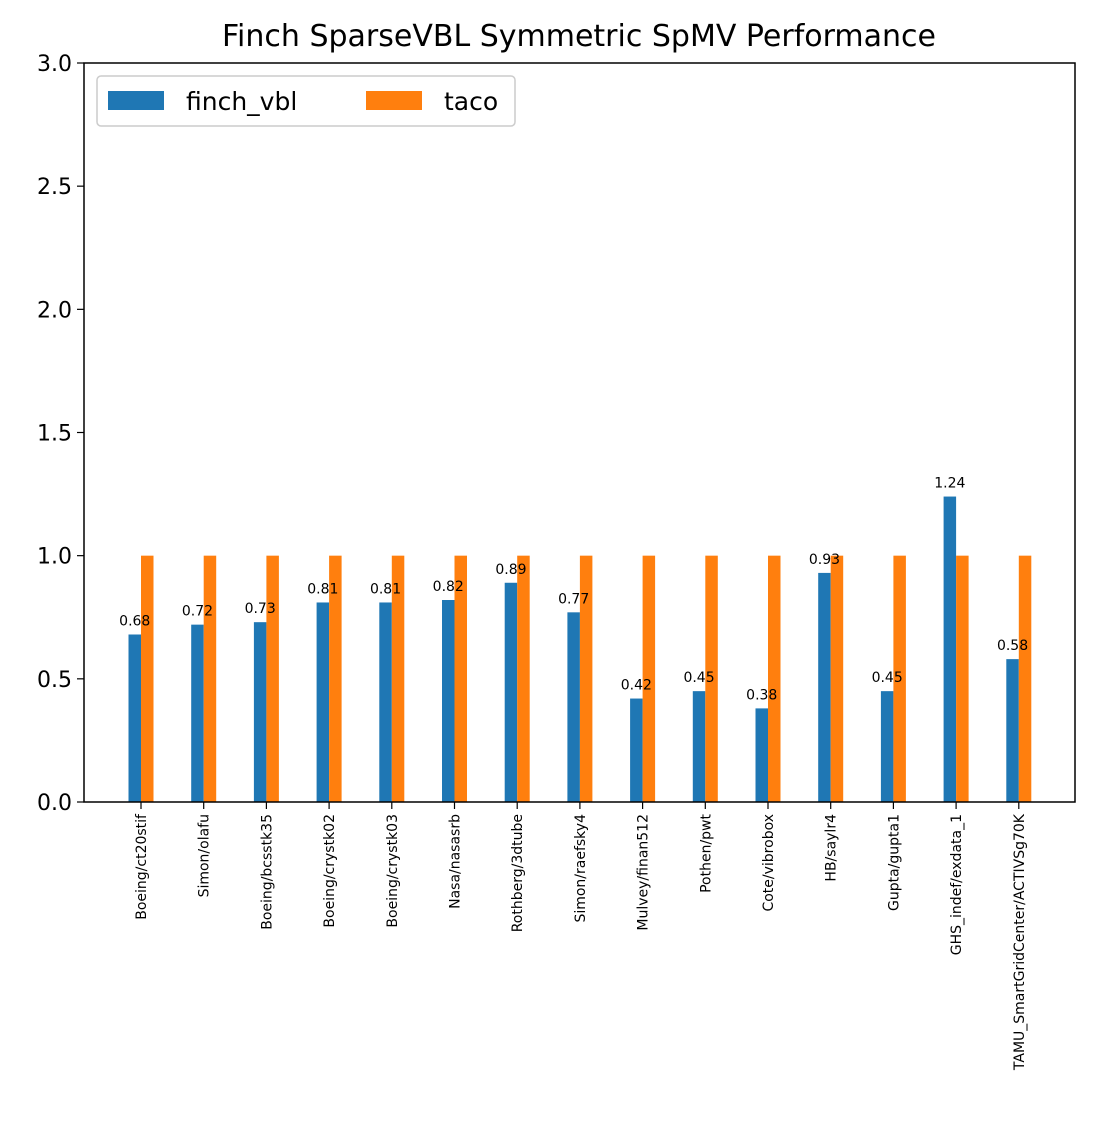 The height and width of the screenshot is (1145, 1095). Describe the element at coordinates (54, 803) in the screenshot. I see `y-tick-label: 0.0` at that location.